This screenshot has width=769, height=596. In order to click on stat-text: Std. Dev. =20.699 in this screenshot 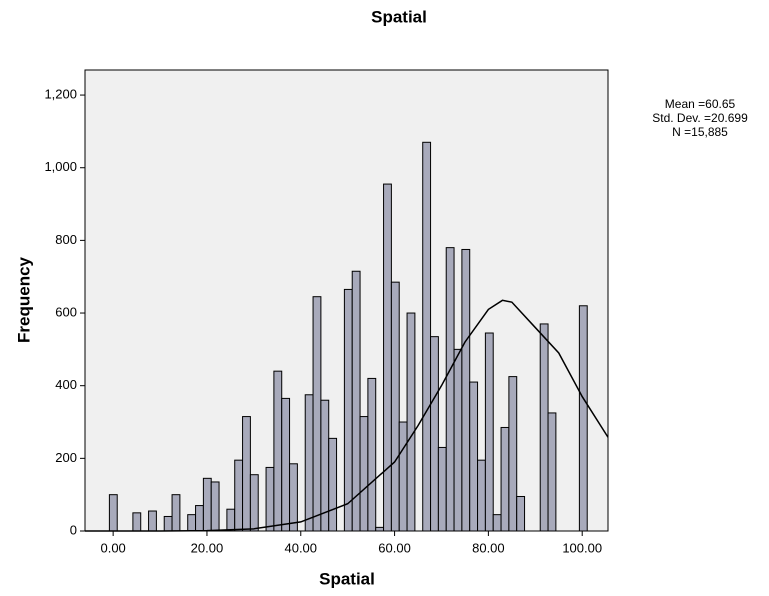, I will do `click(700, 118)`.